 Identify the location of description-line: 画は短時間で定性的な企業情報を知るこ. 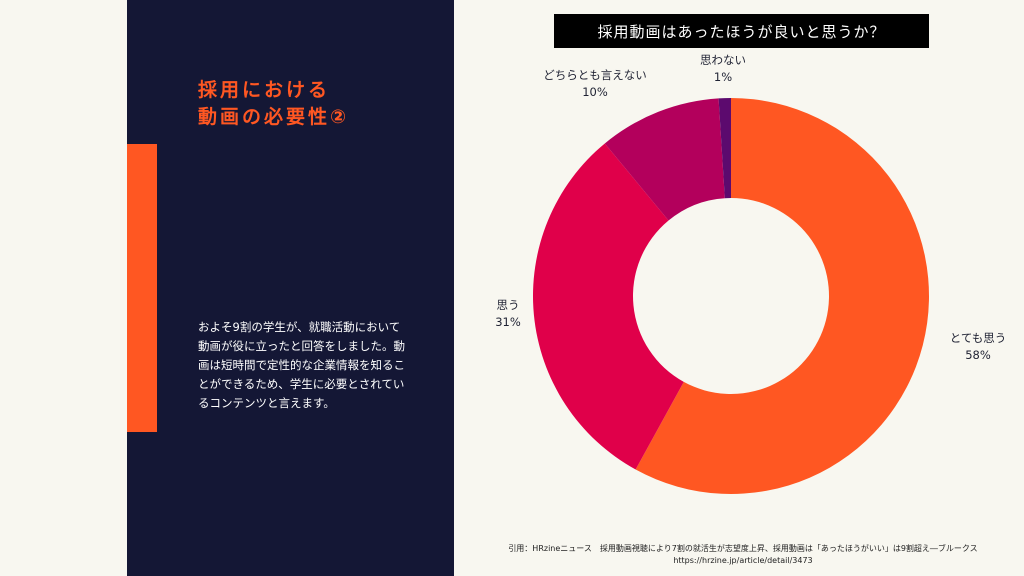
(301, 365).